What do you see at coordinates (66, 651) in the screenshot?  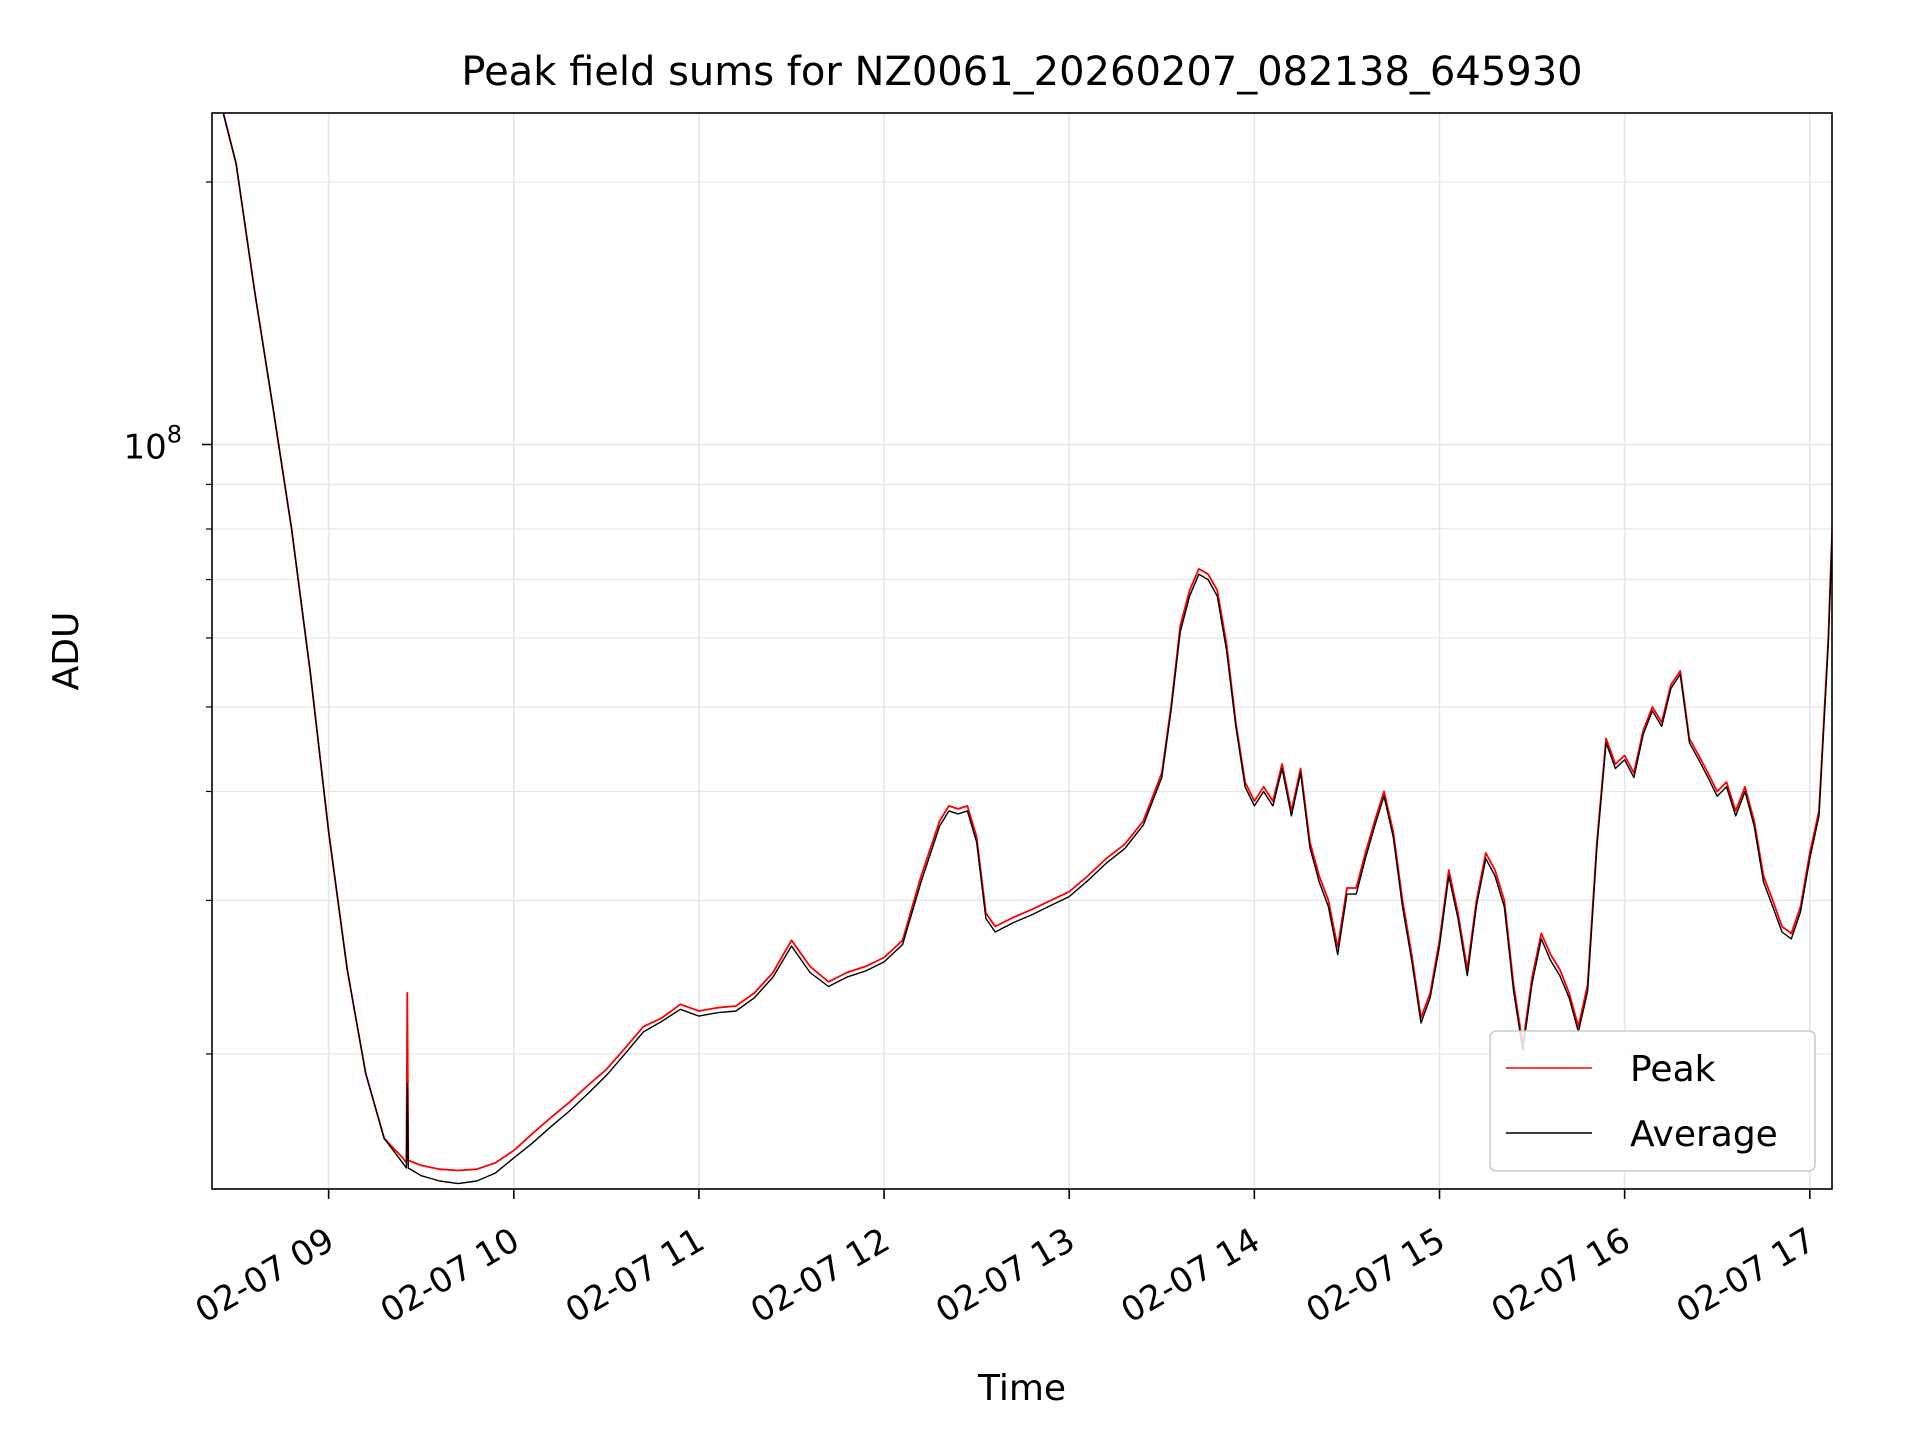 I see `y-axis-label: ADU` at bounding box center [66, 651].